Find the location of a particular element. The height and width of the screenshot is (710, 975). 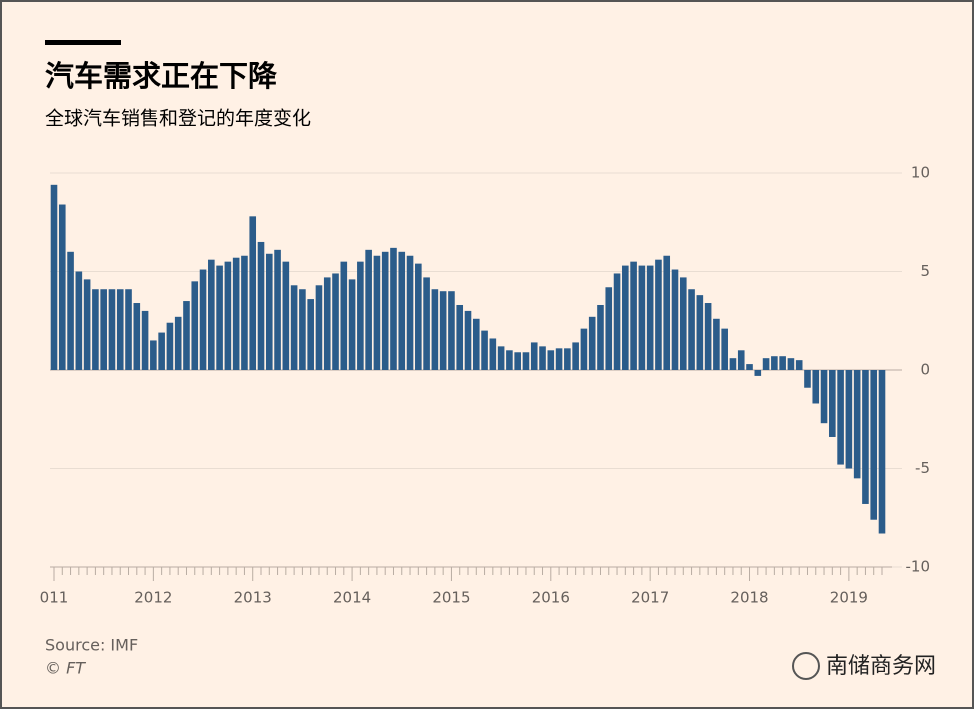

title-bar is located at coordinates (83, 42).